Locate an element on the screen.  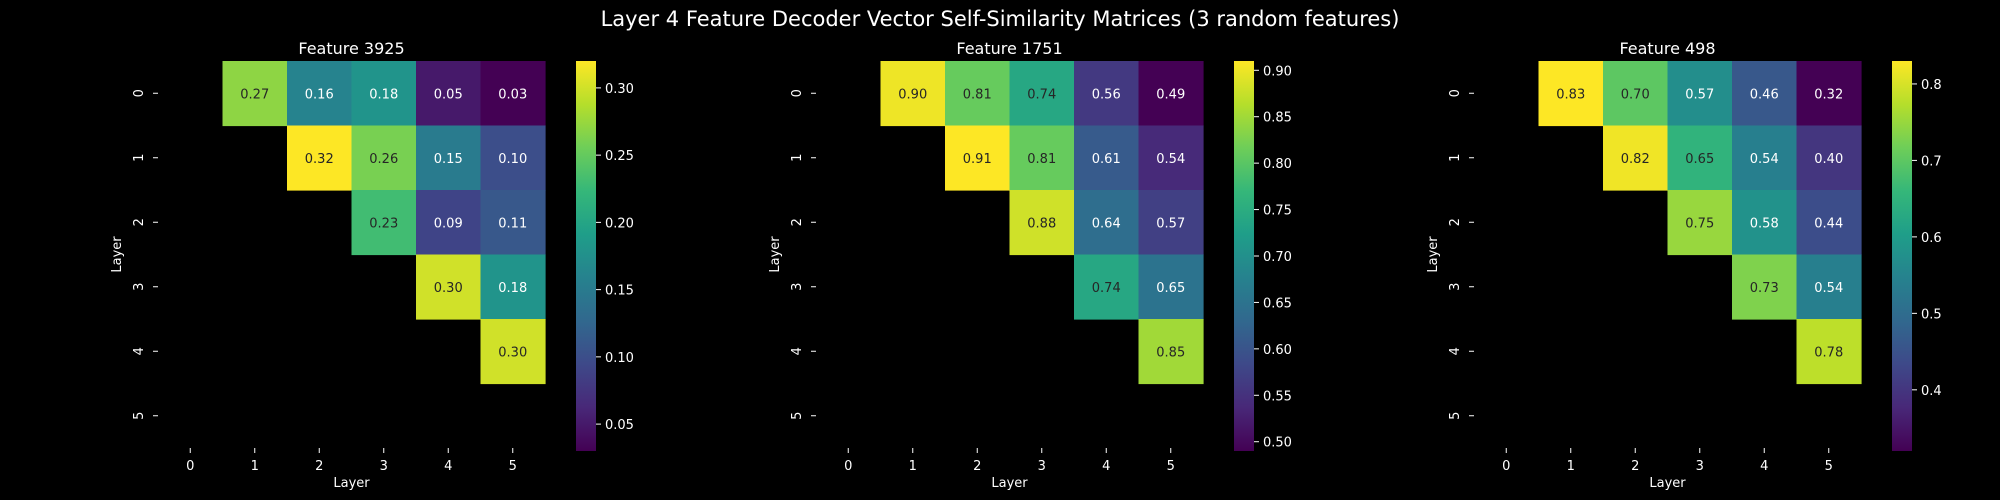
cell-value-label: 0.85 is located at coordinates (1170, 352).